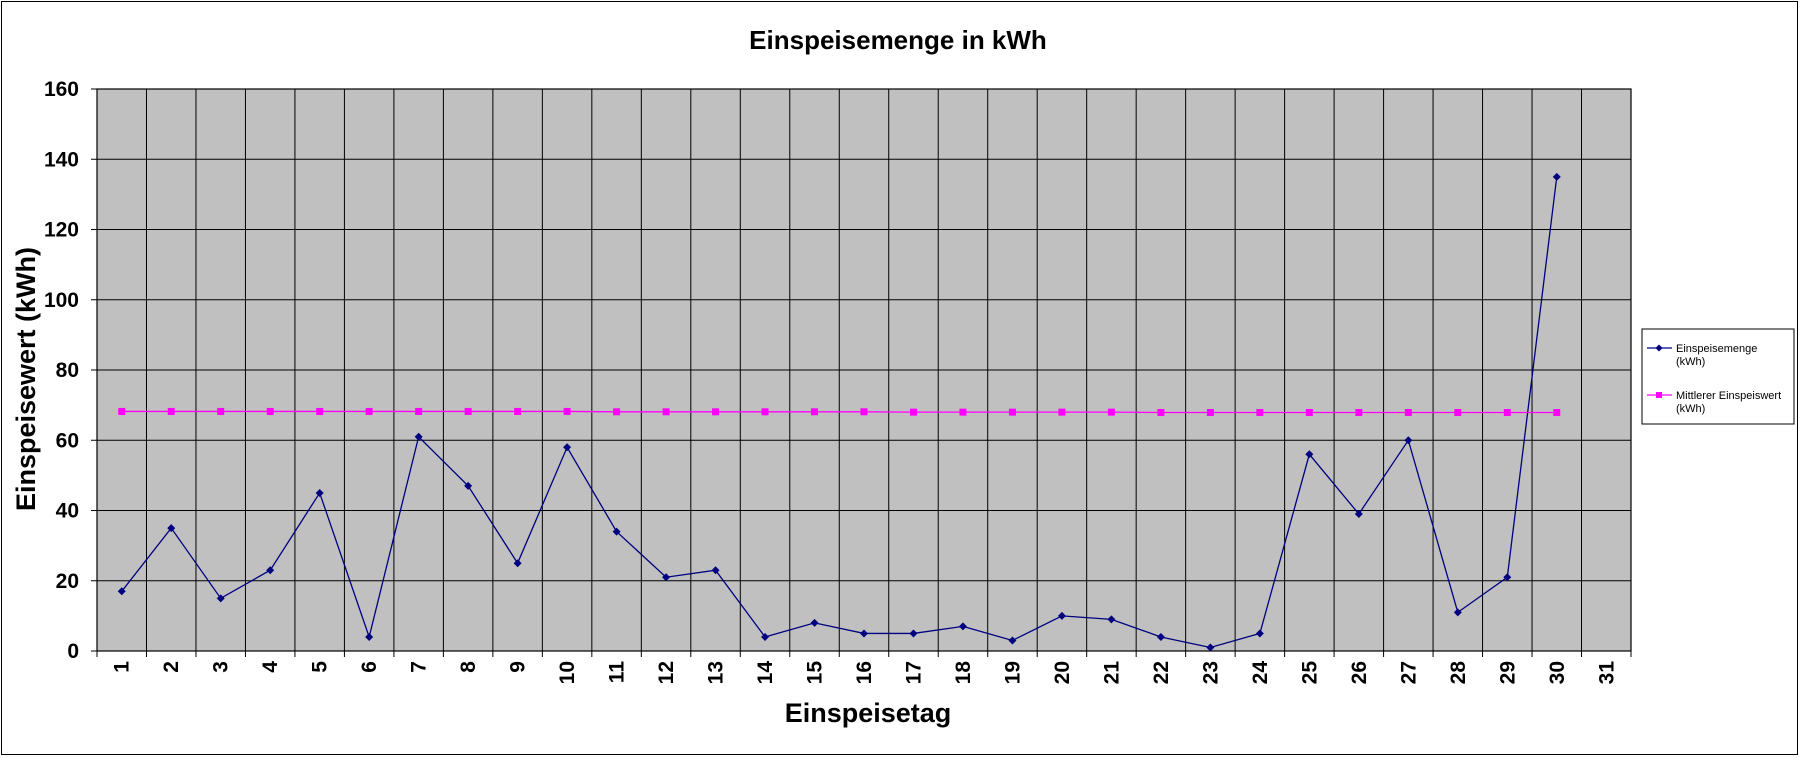 The width and height of the screenshot is (1801, 758). What do you see at coordinates (122, 667) in the screenshot?
I see `x-tick-label: 1` at bounding box center [122, 667].